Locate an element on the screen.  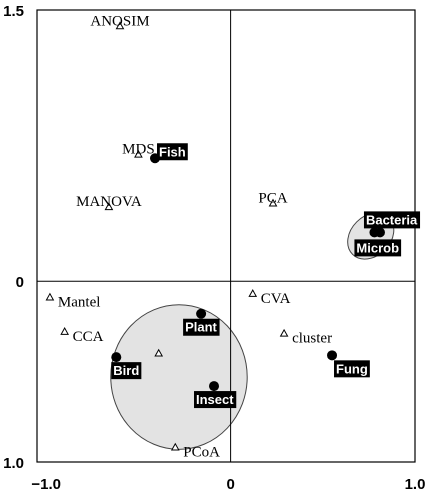
method-label-2: MANOVA is located at coordinates (109, 202).